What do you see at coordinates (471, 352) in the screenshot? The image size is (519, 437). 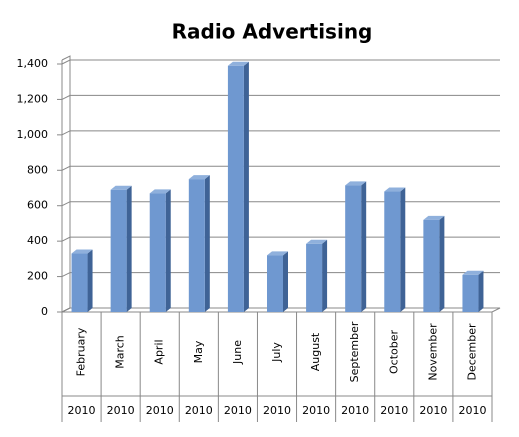 I see `x-tick-label: December` at bounding box center [471, 352].